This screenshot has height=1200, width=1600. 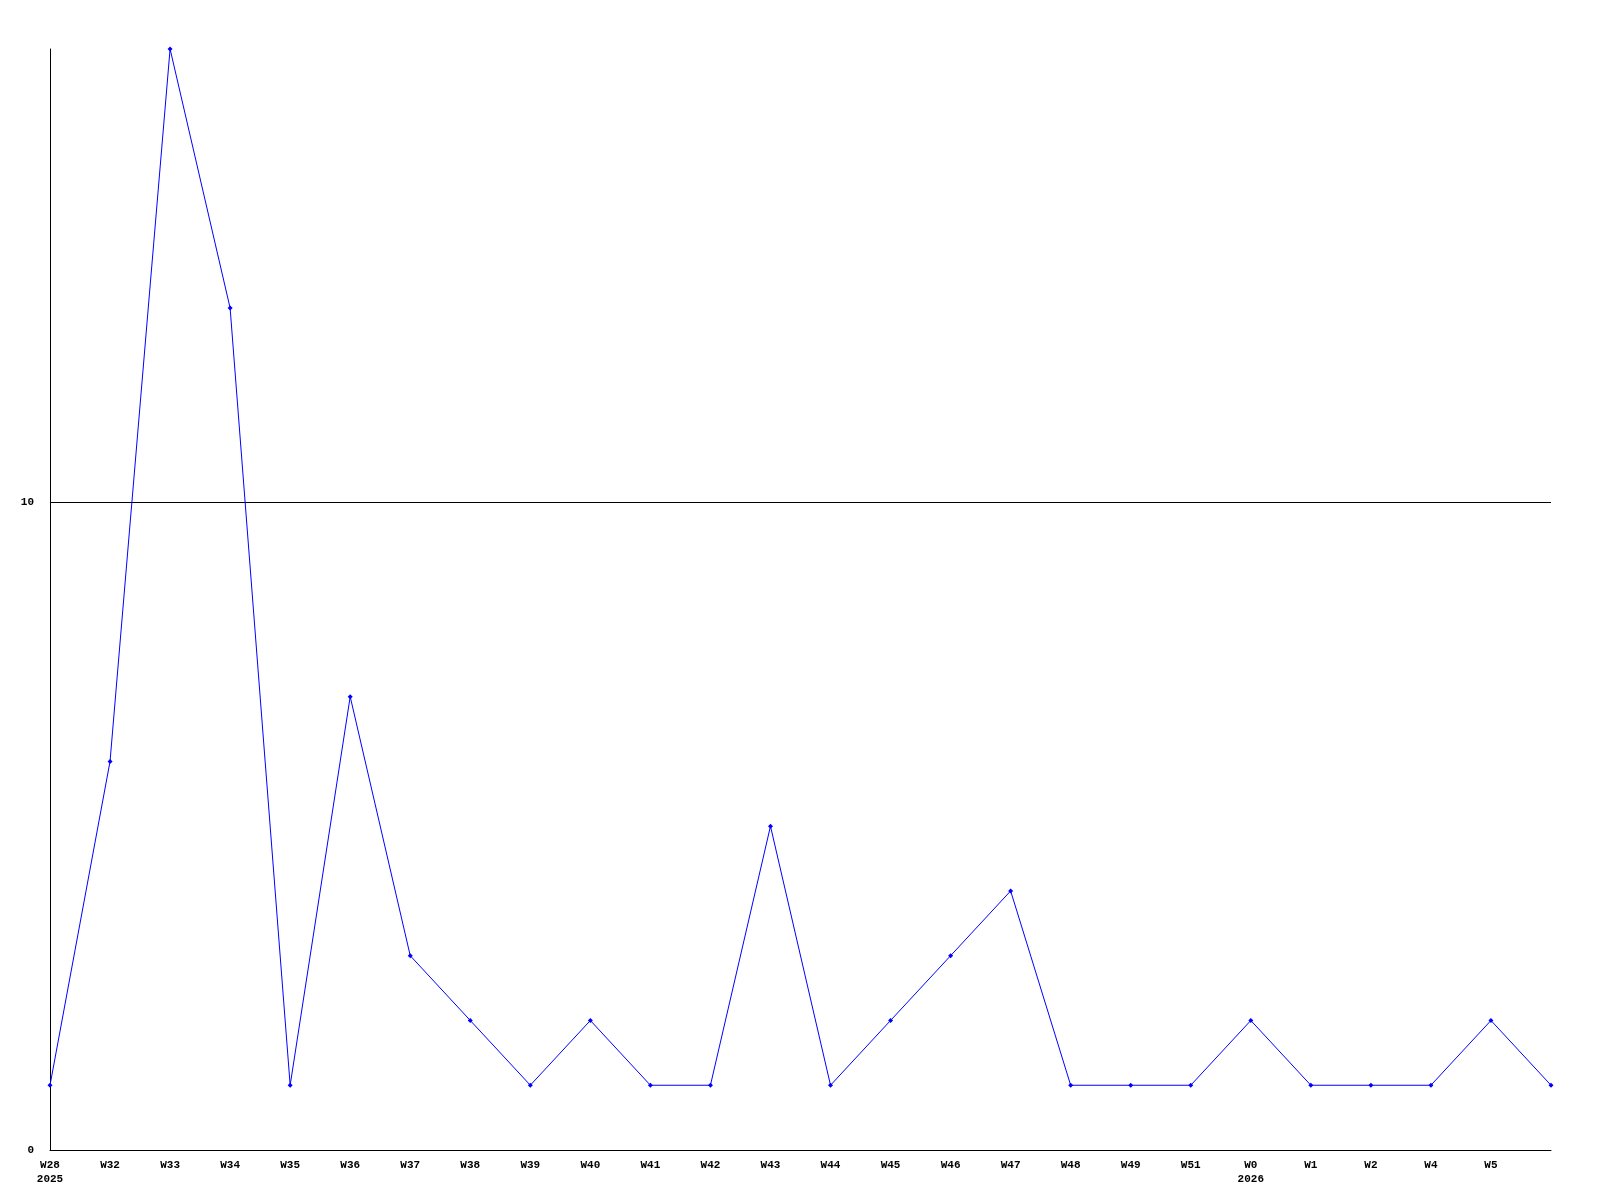 What do you see at coordinates (50, 1172) in the screenshot?
I see `x-tick-label: W28 2025` at bounding box center [50, 1172].